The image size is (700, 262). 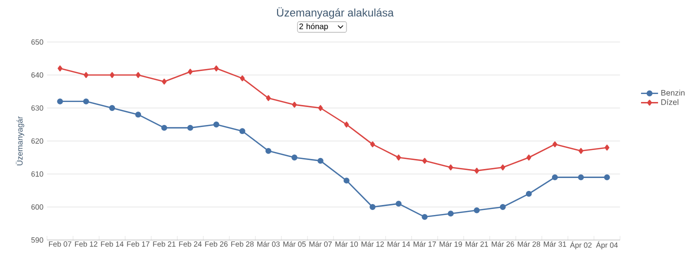 I want to click on chart-title: Üzemanyagár alakulása, so click(x=335, y=13).